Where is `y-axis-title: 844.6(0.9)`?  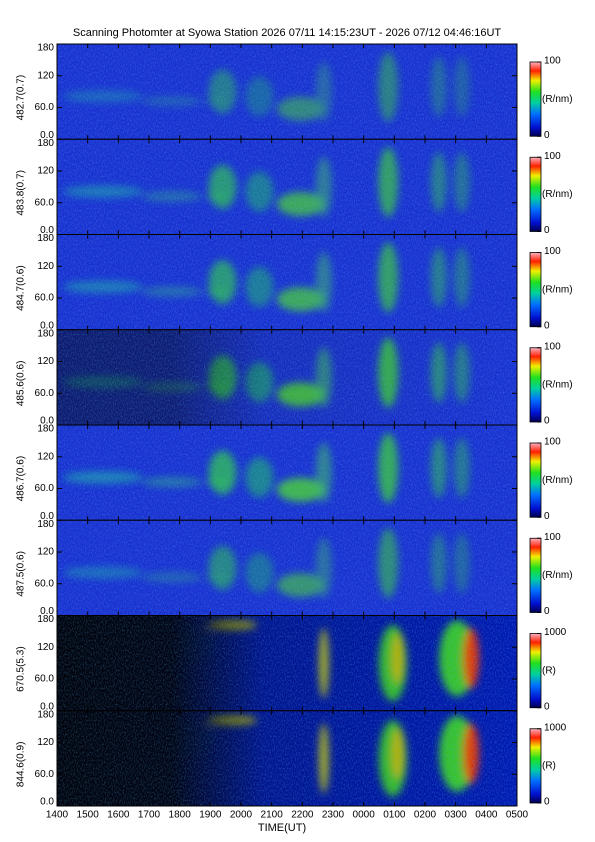 y-axis-title: 844.6(0.9) is located at coordinates (21, 765).